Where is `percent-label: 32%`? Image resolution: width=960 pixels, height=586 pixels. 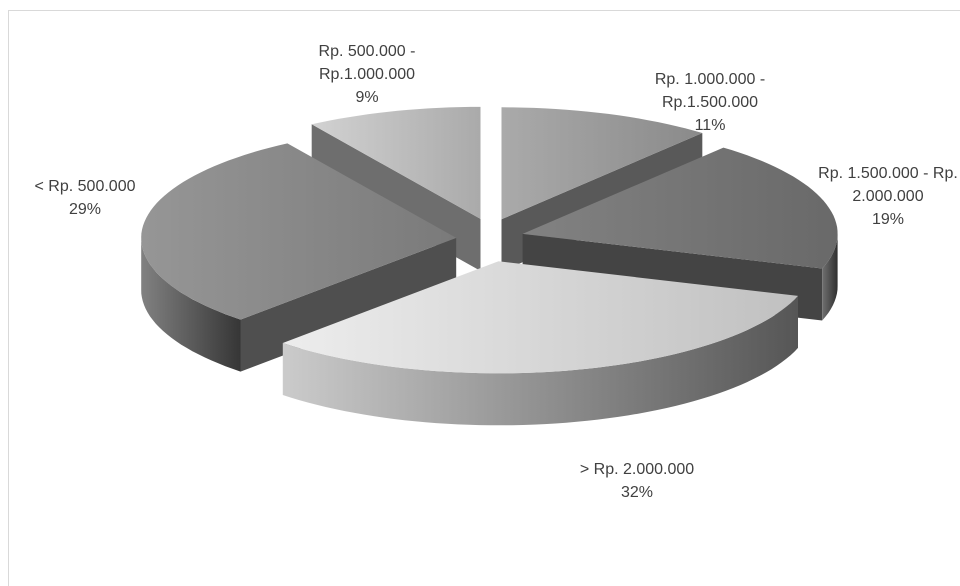 percent-label: 32% is located at coordinates (637, 492).